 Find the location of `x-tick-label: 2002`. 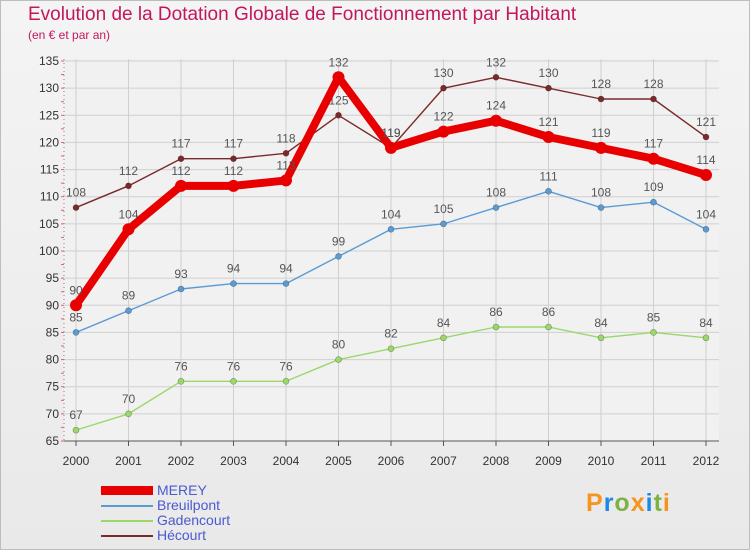

x-tick-label: 2002 is located at coordinates (181, 461).